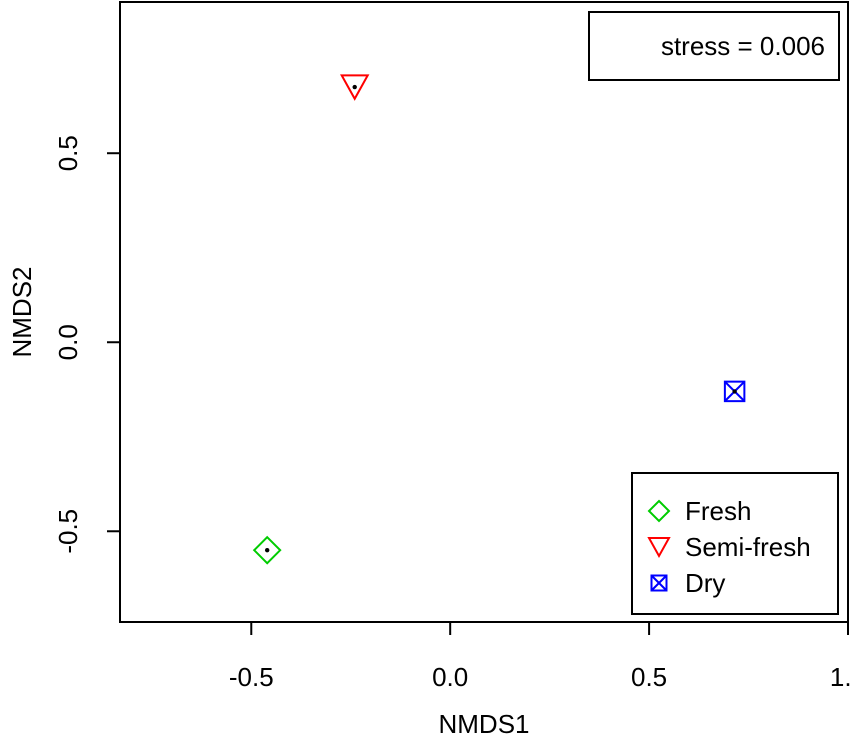 The width and height of the screenshot is (850, 739). Describe the element at coordinates (68, 153) in the screenshot. I see `y-tick-label: 0.5` at that location.